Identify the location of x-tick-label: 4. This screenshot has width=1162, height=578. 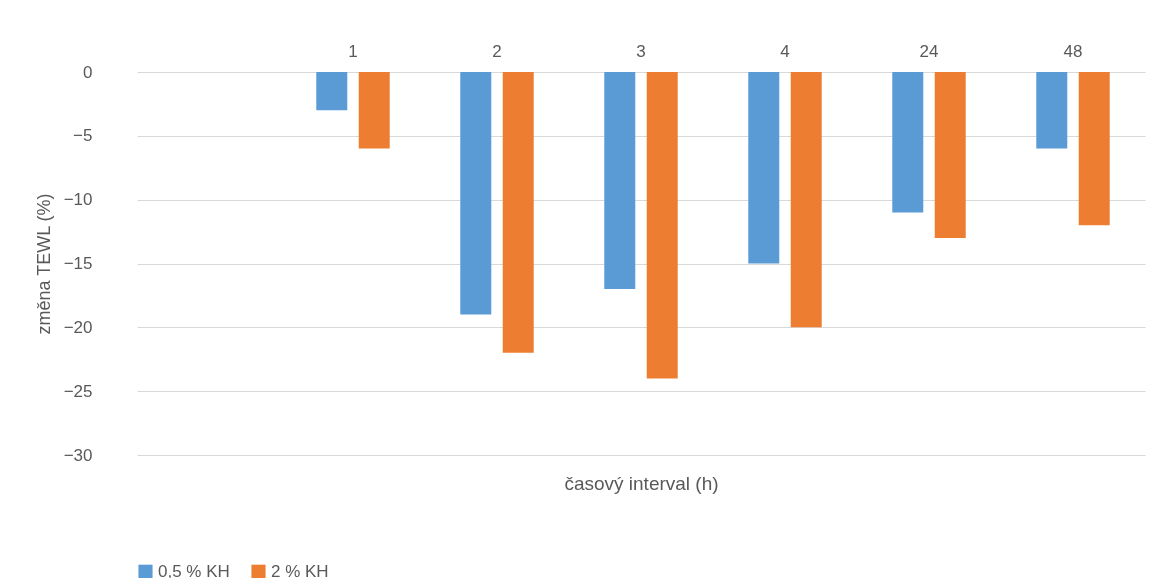
(785, 51).